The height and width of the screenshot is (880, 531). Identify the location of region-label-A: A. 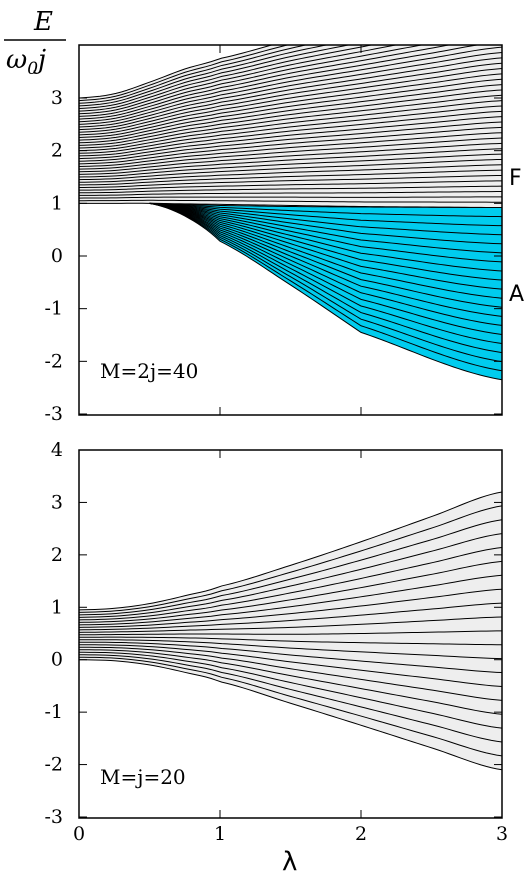
(516, 294).